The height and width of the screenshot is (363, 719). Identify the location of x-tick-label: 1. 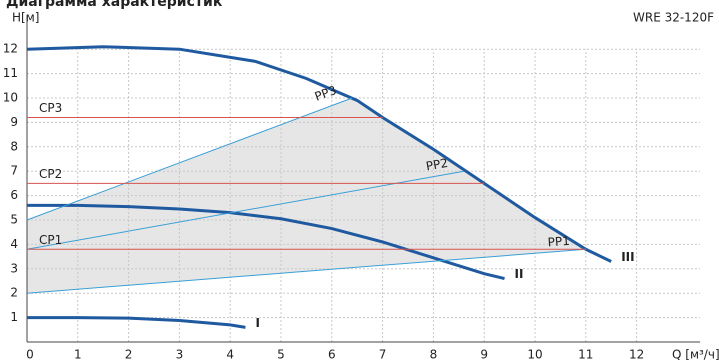
(78, 355).